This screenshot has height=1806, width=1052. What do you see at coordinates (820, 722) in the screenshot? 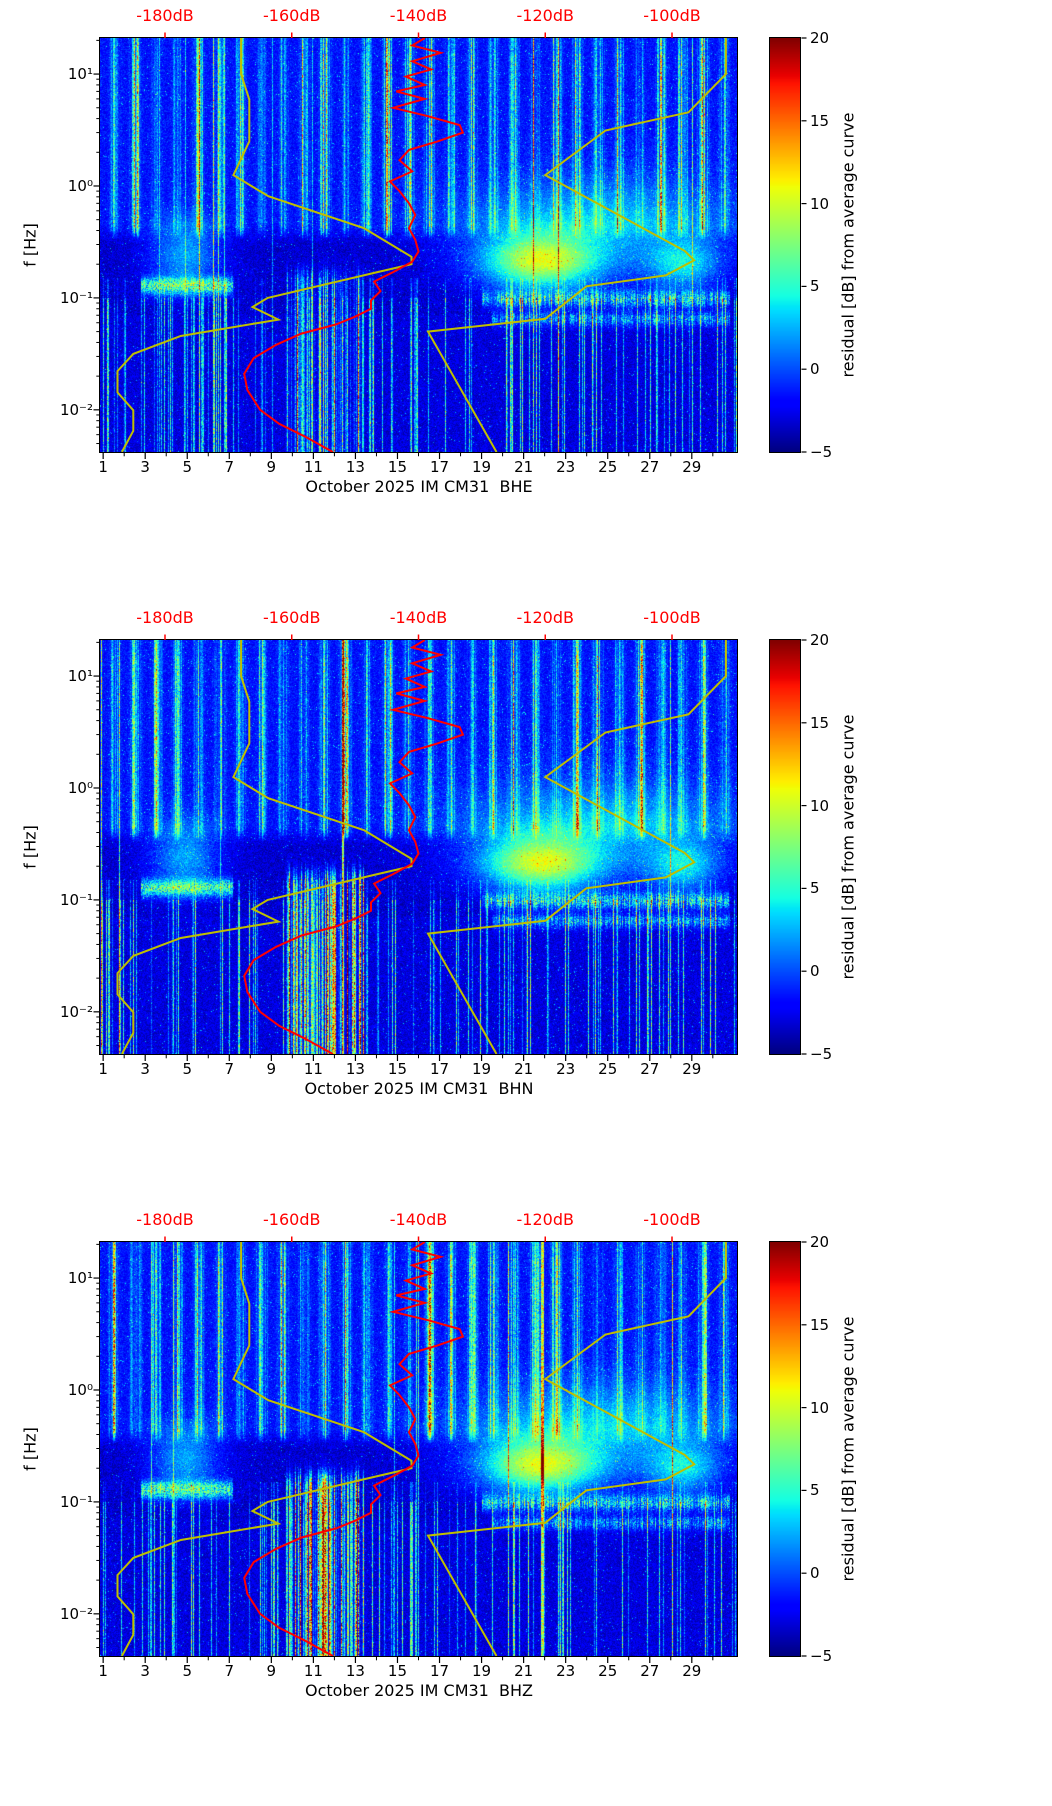
I see `colorbar-tick-label: 15` at bounding box center [820, 722].